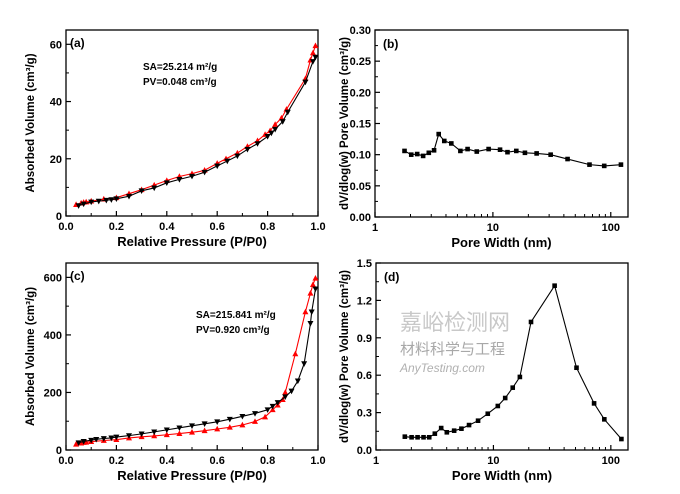 The image size is (680, 494). Describe the element at coordinates (31, 122) in the screenshot. I see `y-axis-label: Absorbed Volume (cm³/g)` at that location.